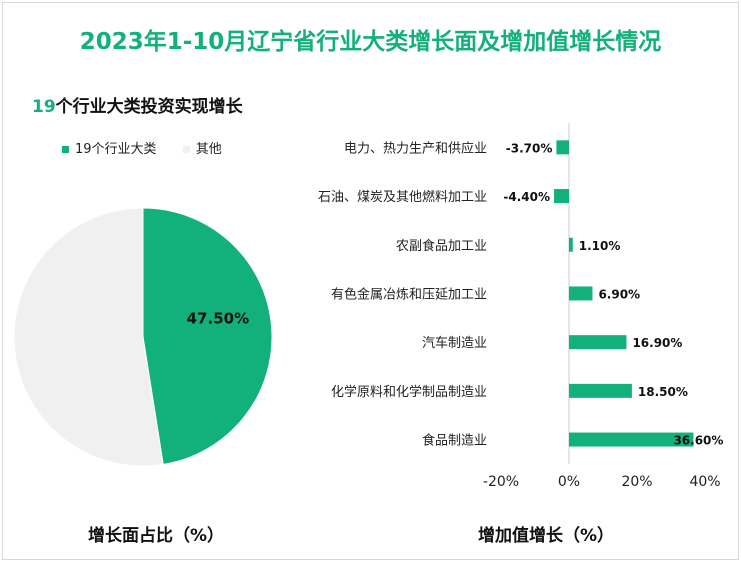  I want to click on x-tick-label-3: 40%, so click(704, 482).